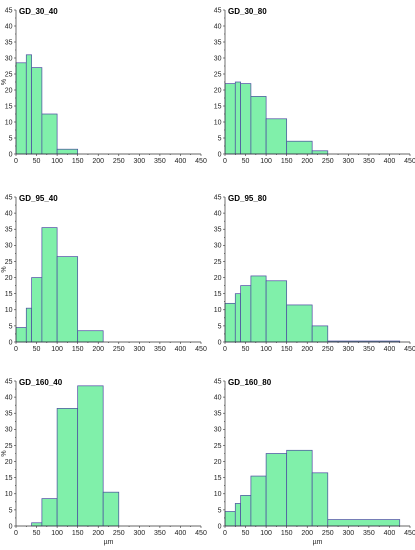  Describe the element at coordinates (247, 11) in the screenshot. I see `panel-title: GD_30_80` at that location.